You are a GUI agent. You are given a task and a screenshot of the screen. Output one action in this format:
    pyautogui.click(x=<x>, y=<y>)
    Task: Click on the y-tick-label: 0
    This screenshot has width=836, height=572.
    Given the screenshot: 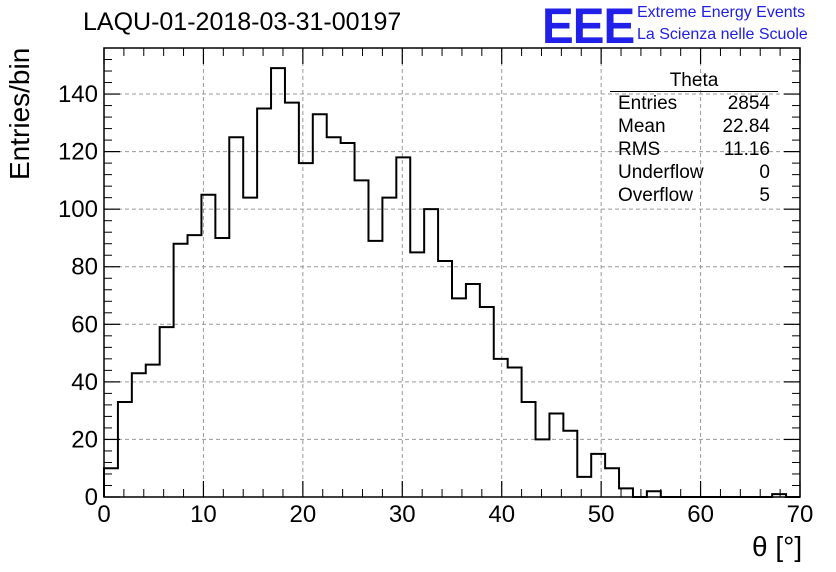 What is the action you would take?
    pyautogui.click(x=91, y=497)
    